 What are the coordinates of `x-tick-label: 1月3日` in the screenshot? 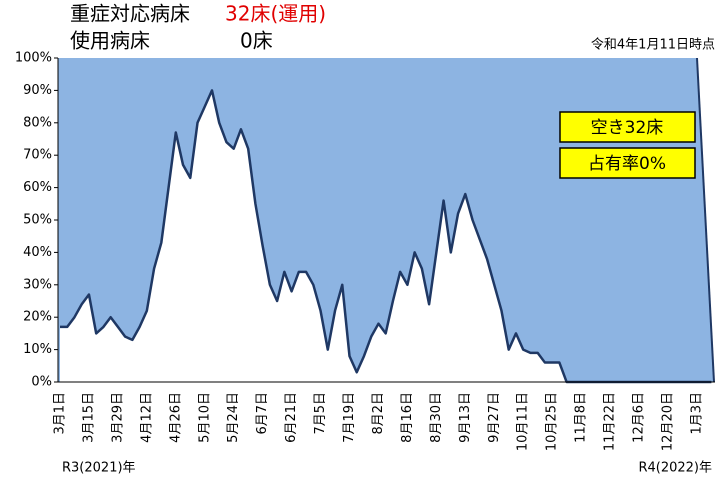 It's located at (696, 413).